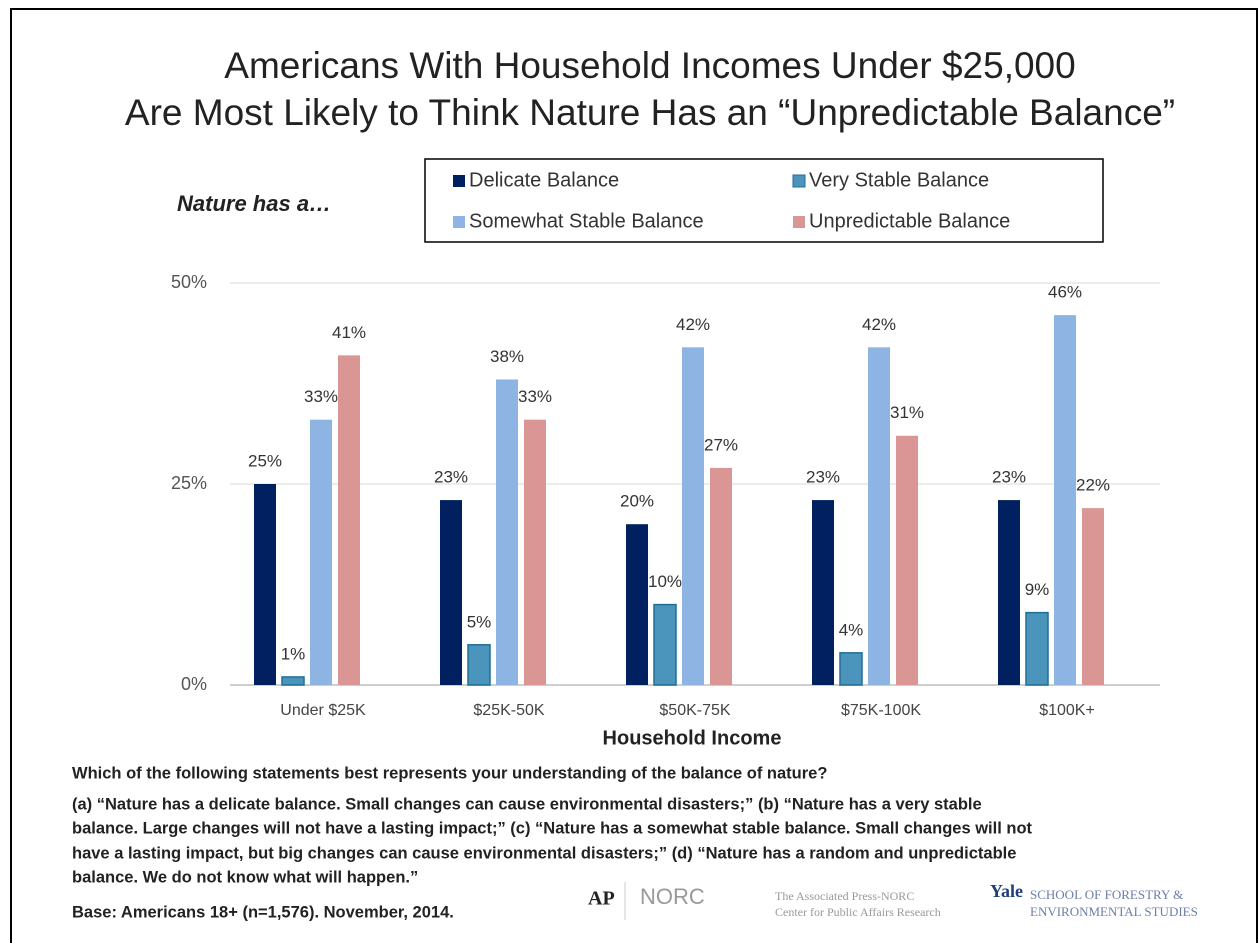 The height and width of the screenshot is (943, 1259). Describe the element at coordinates (1093, 485) in the screenshot. I see `value-label: 22%` at that location.